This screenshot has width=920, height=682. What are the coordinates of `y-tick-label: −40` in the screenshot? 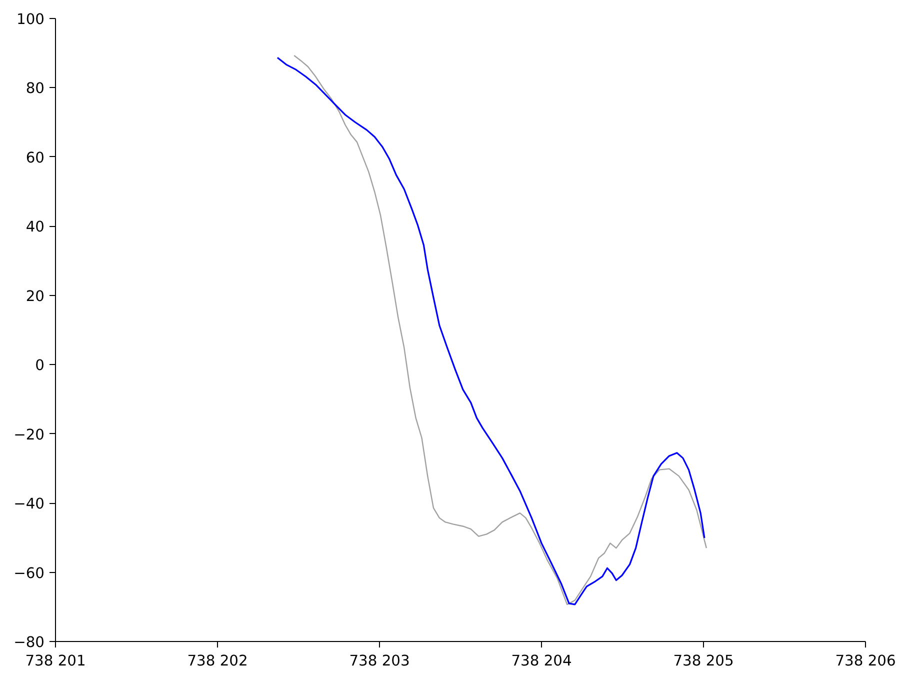 It's located at (29, 504).